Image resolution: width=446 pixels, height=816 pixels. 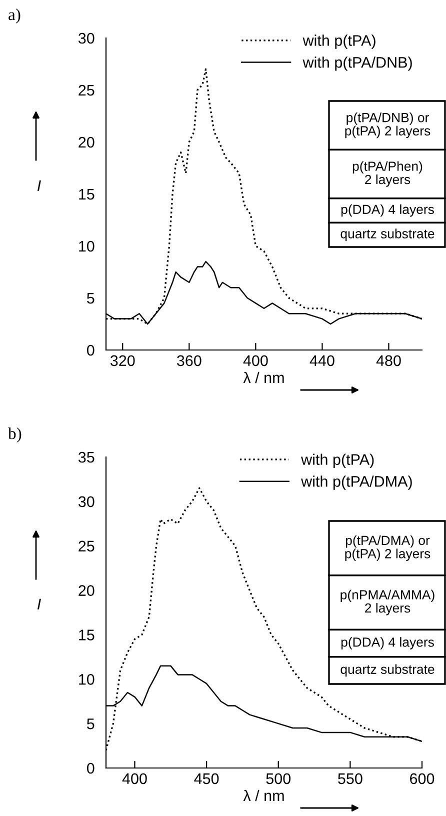 What do you see at coordinates (387, 603) in the screenshot?
I see `annotation: p(nPMA/AMMA) 2 layers` at bounding box center [387, 603].